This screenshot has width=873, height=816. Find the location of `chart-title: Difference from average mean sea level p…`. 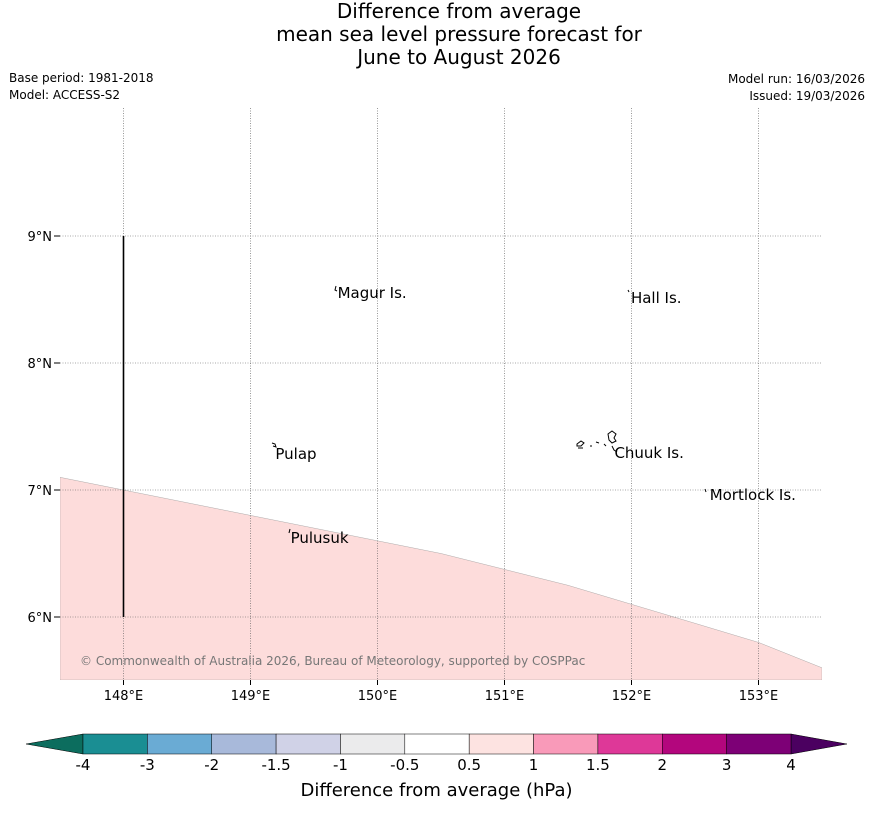

chart-title: Difference from average mean sea level p… is located at coordinates (436, 34).